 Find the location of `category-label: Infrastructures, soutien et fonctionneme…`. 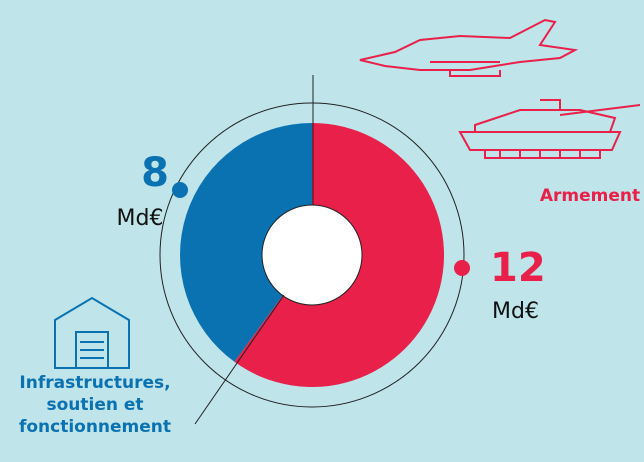

category-label: Infrastructures, soutien et fonctionneme… is located at coordinates (95, 405).